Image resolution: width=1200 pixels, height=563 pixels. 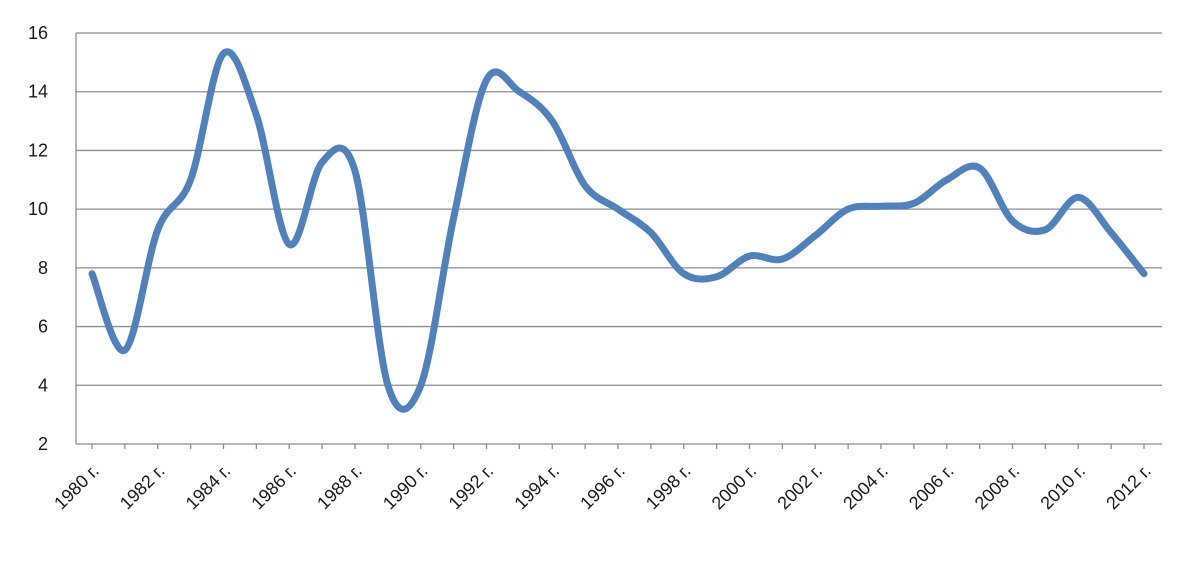 What do you see at coordinates (43, 327) in the screenshot?
I see `y-tick-label: 6` at bounding box center [43, 327].